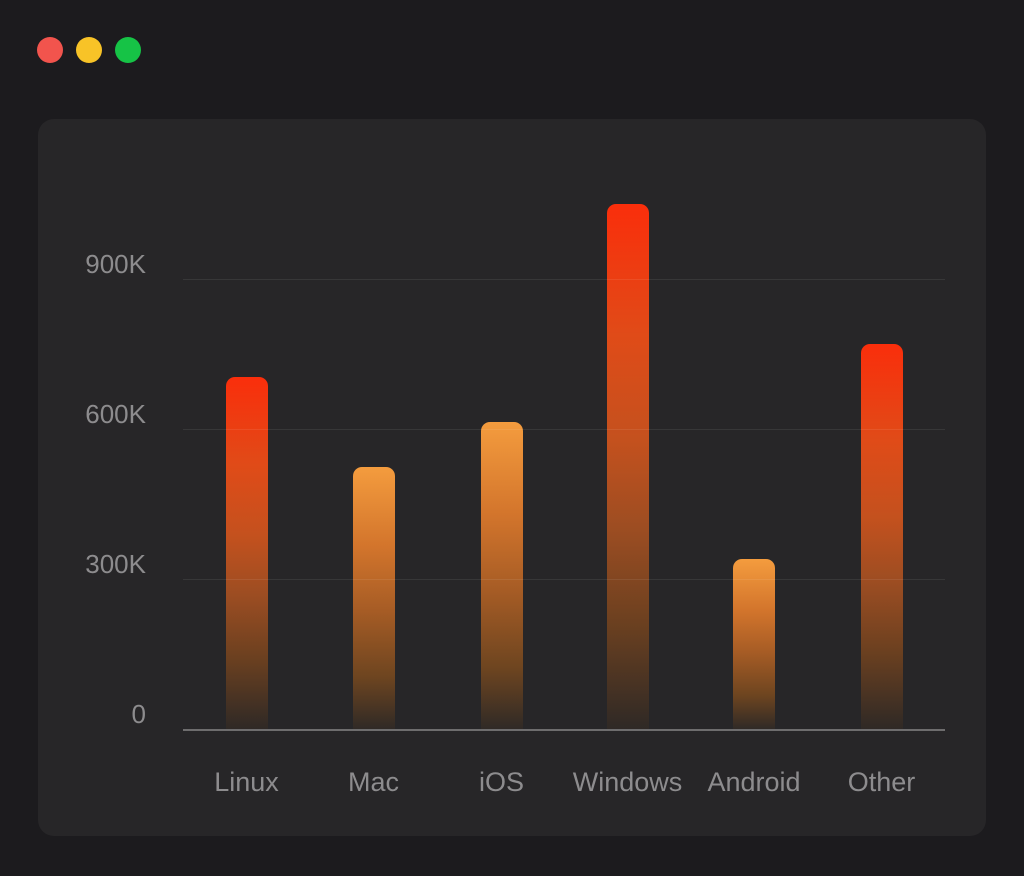 This screenshot has height=876, width=1024. I want to click on window-controls, so click(89, 50).